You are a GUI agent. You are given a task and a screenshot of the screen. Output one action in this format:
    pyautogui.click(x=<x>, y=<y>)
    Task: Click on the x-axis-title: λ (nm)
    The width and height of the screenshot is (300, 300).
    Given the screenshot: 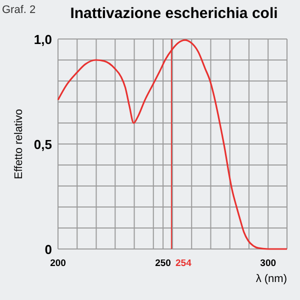 What is the action you would take?
    pyautogui.click(x=271, y=279)
    